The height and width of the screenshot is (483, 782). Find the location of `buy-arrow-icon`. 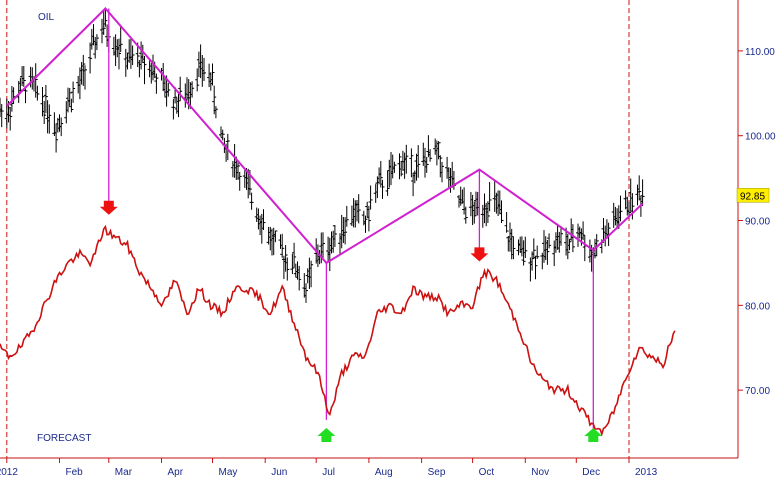

buy-arrow-icon is located at coordinates (593, 435).